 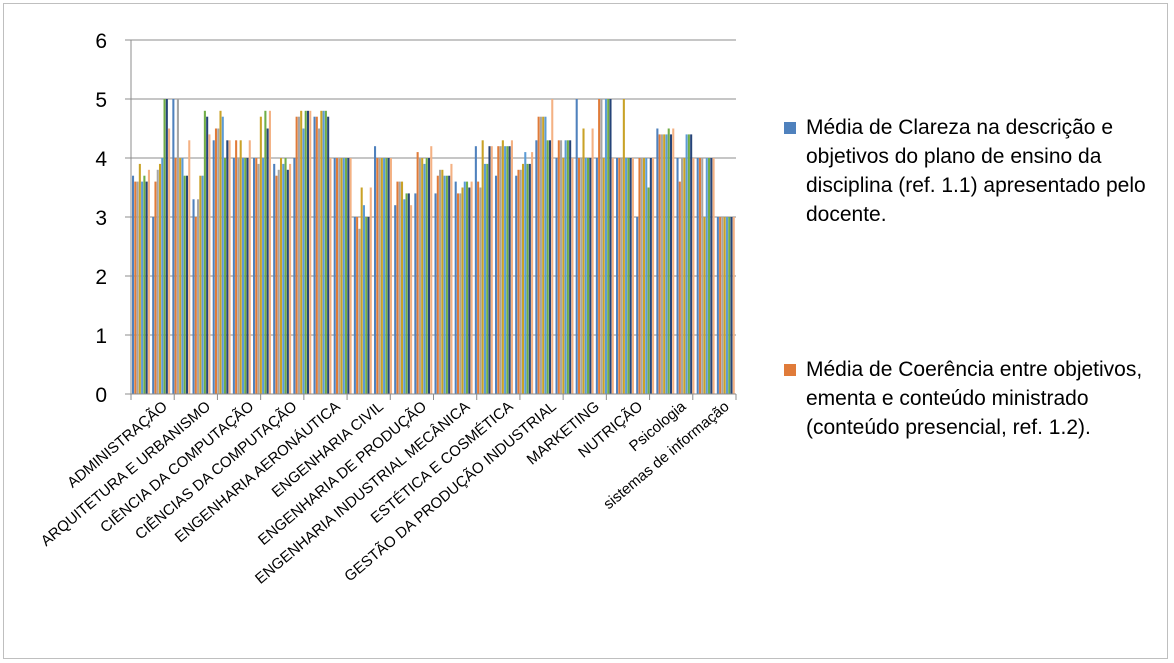 What do you see at coordinates (790, 128) in the screenshot?
I see `legend-swatch-clareza` at bounding box center [790, 128].